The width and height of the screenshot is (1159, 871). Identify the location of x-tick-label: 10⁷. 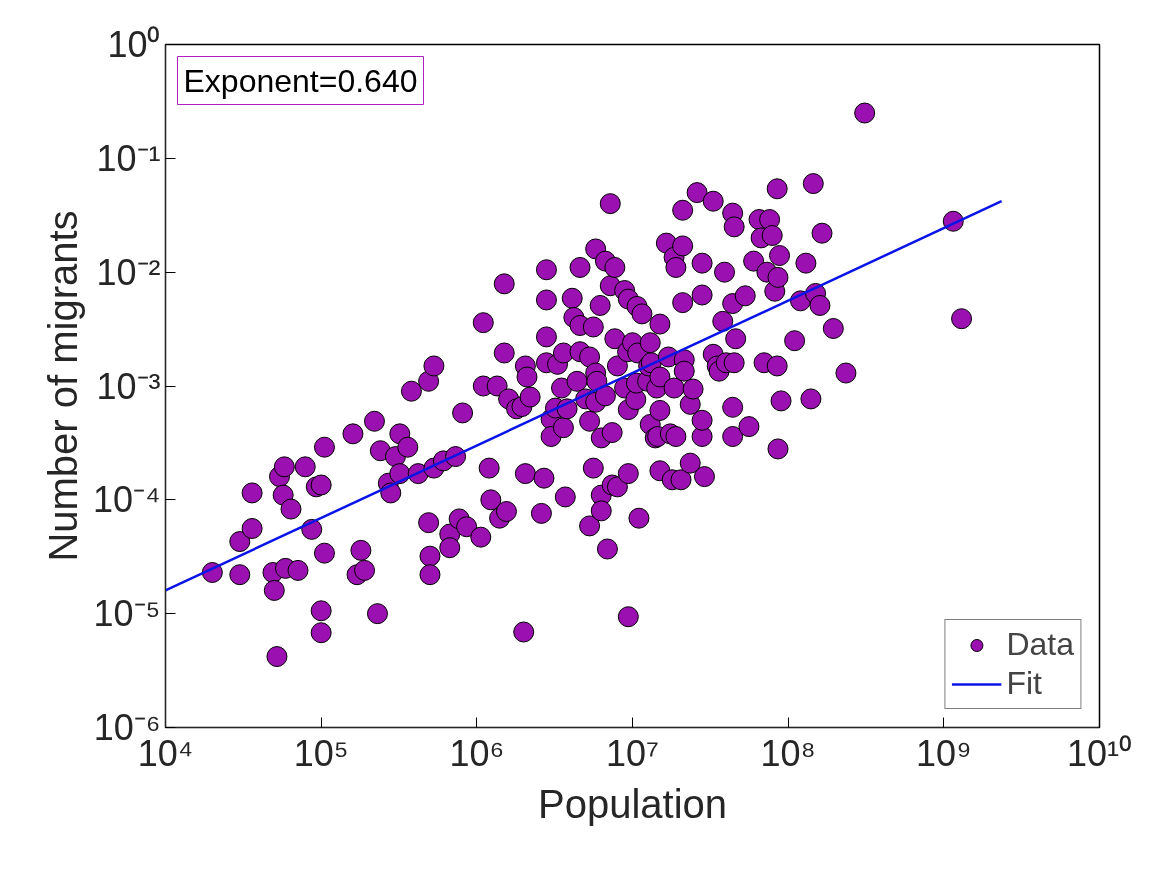
(632, 753).